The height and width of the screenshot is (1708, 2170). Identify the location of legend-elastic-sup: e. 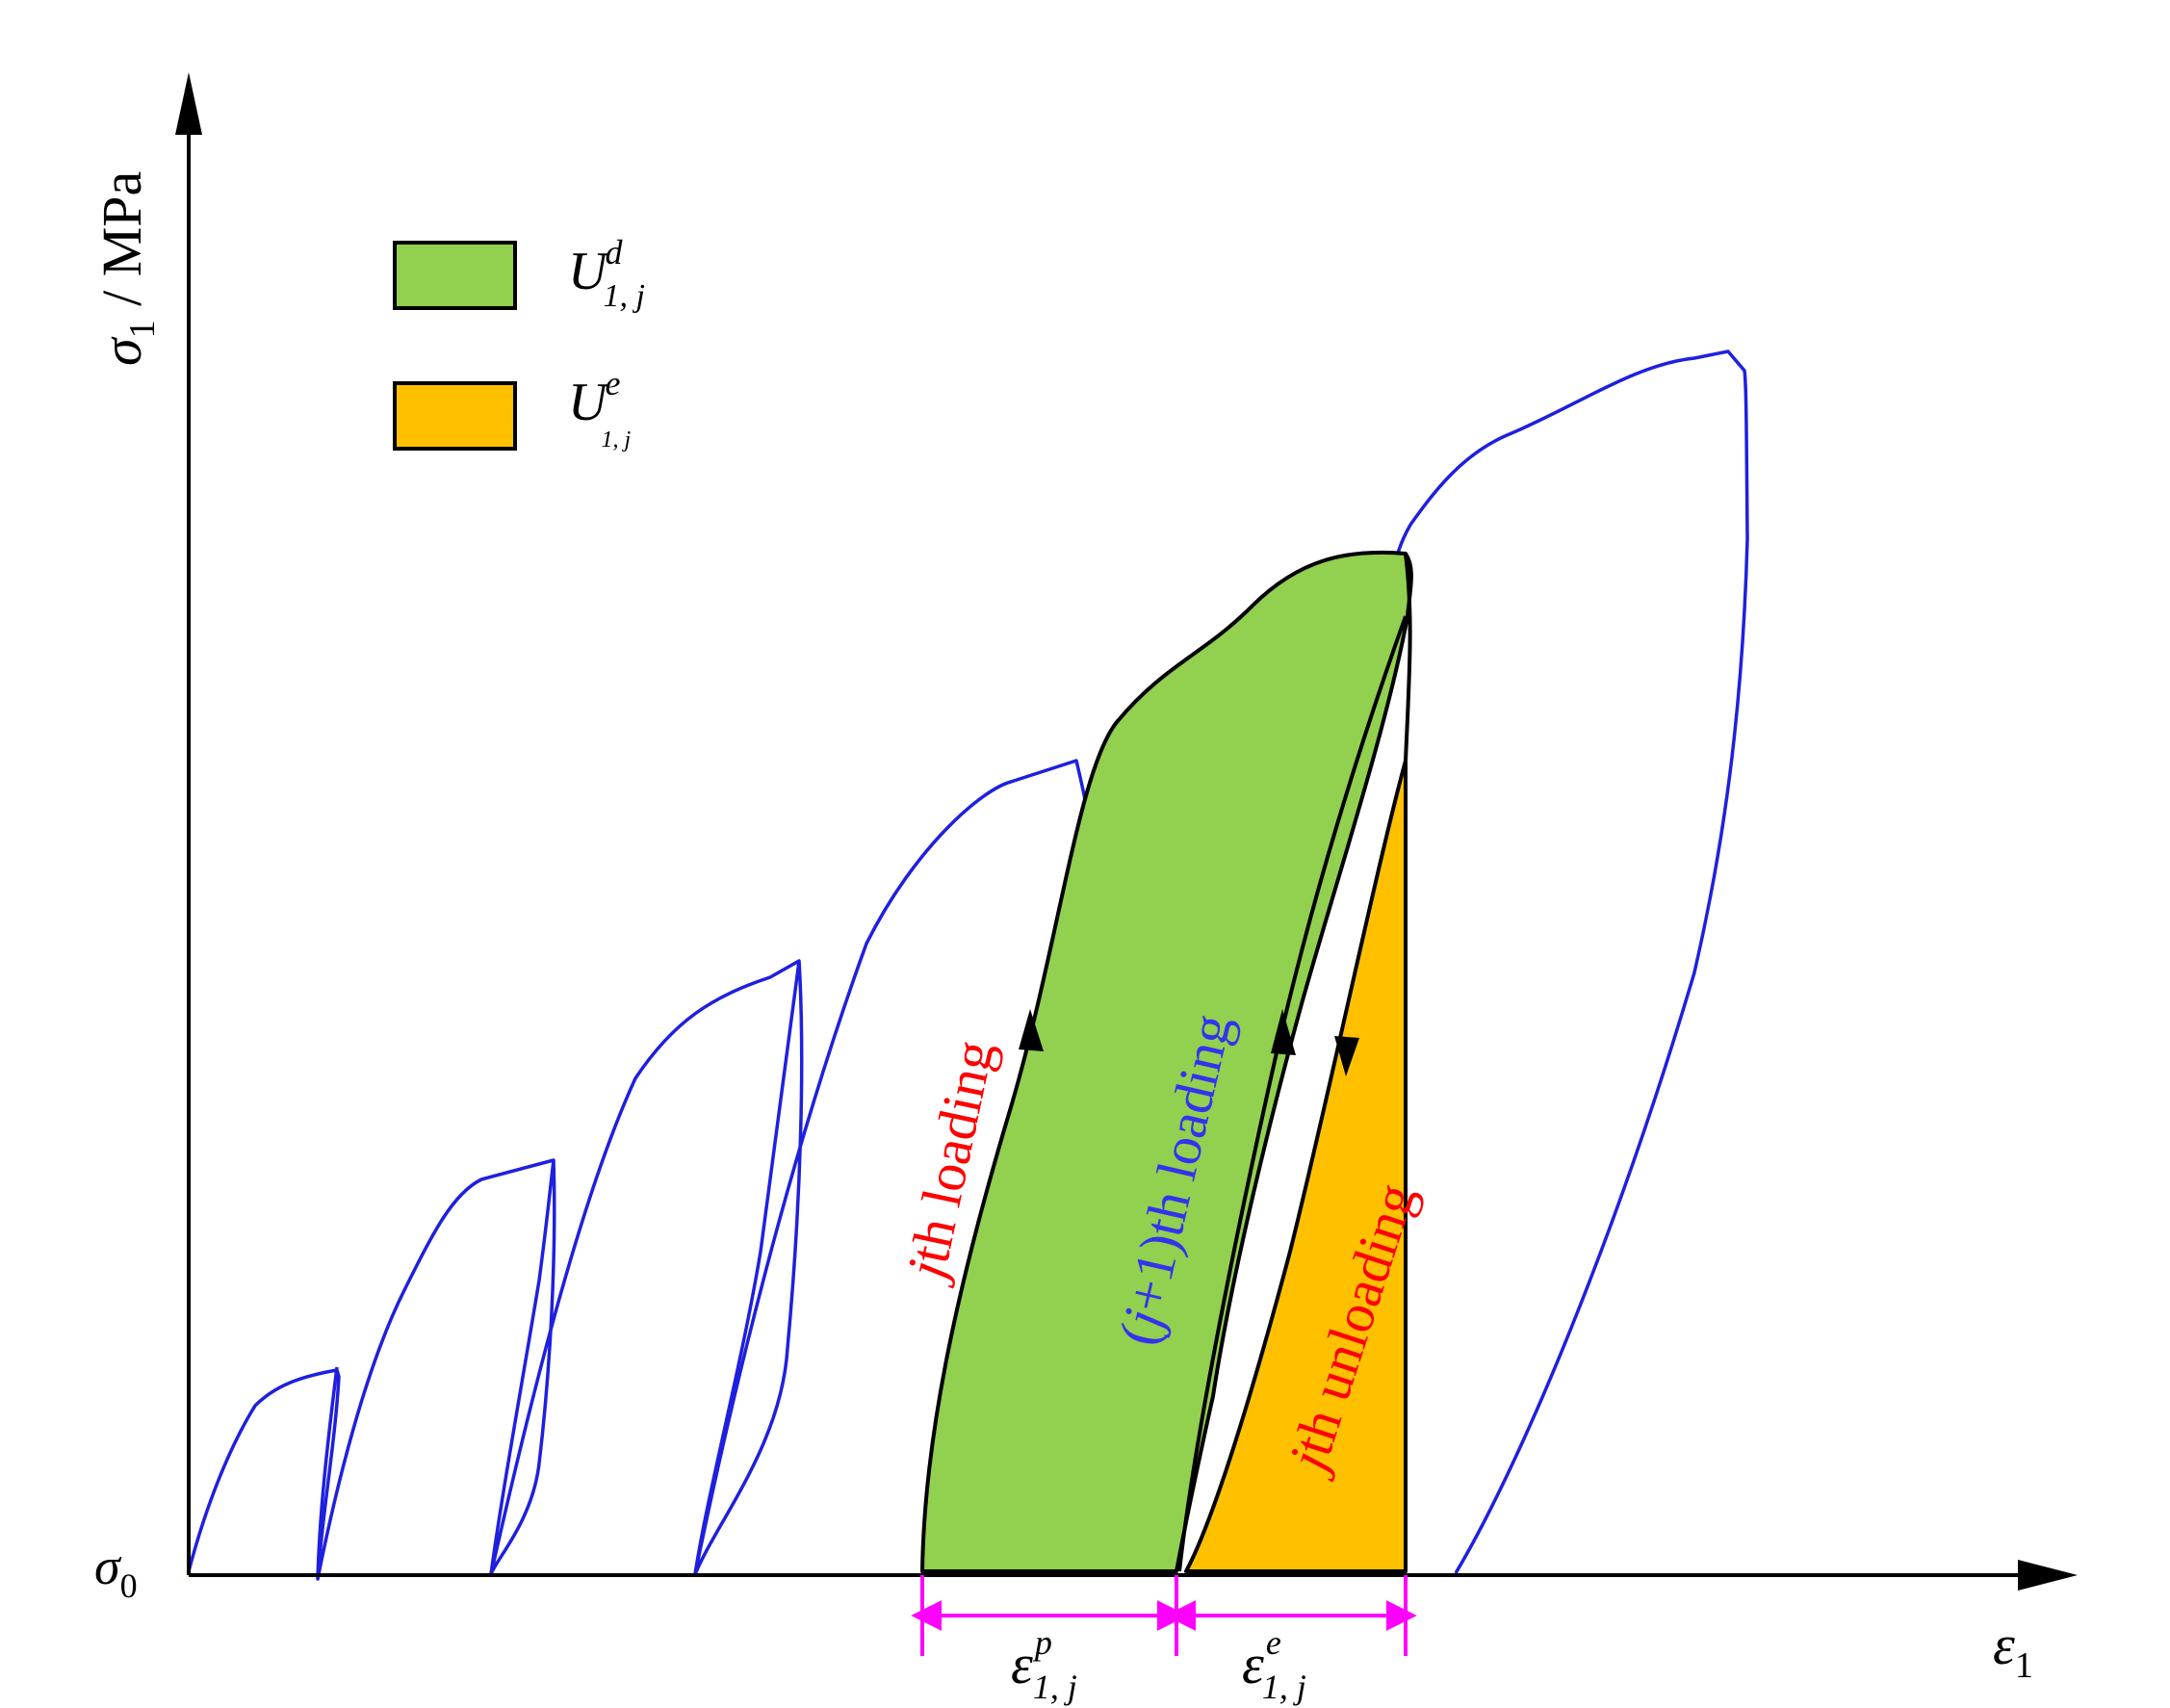
(613, 383).